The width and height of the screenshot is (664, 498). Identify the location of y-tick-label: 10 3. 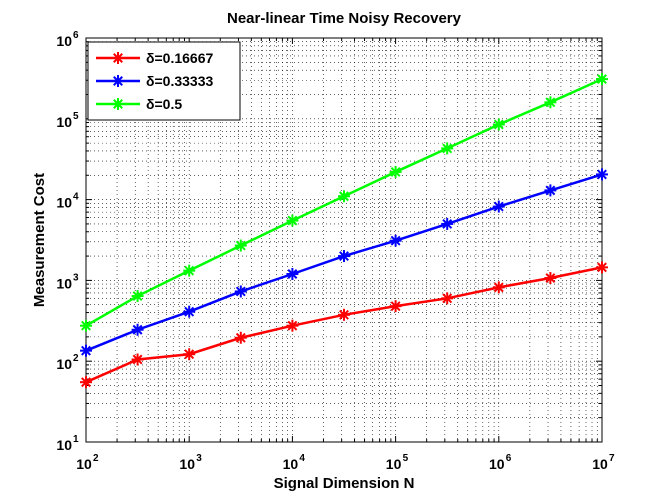
(67, 281).